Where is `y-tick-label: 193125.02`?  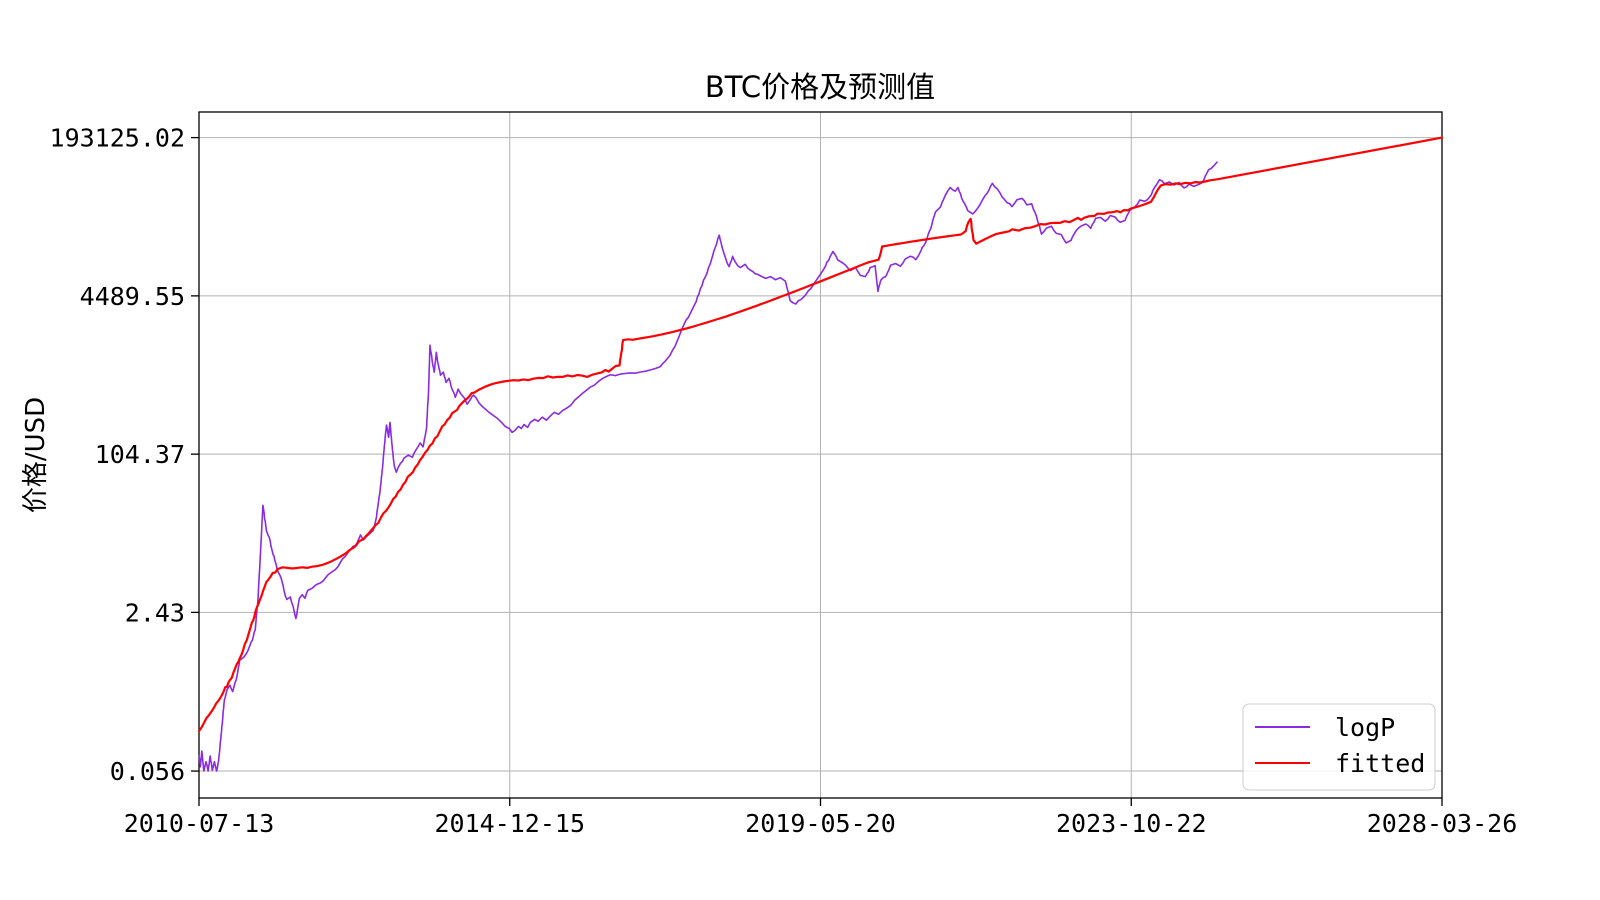 y-tick-label: 193125.02 is located at coordinates (117, 138).